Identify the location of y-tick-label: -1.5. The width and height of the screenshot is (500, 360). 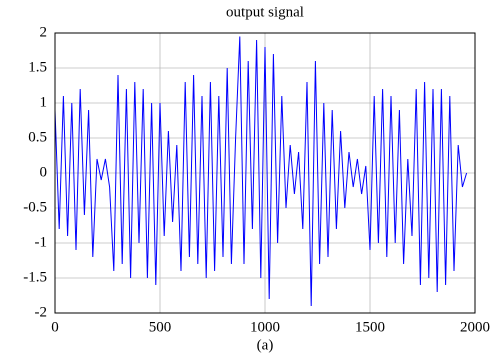
(35, 277).